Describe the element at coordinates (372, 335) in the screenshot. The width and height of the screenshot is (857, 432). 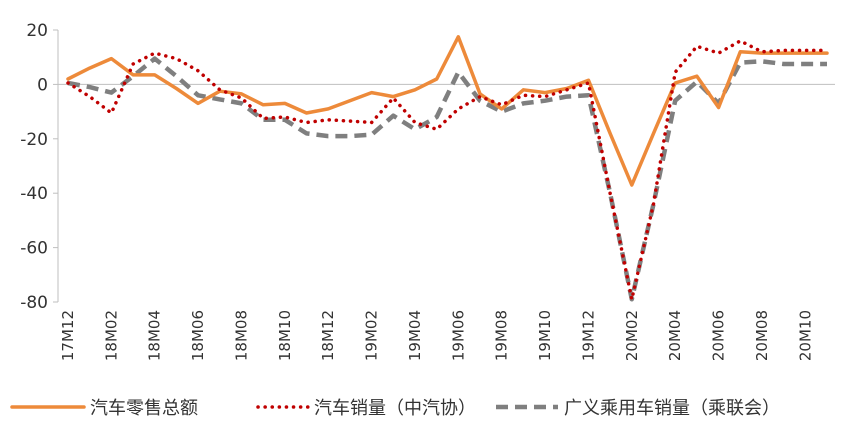
I see `x-tick-label: 19M02` at that location.